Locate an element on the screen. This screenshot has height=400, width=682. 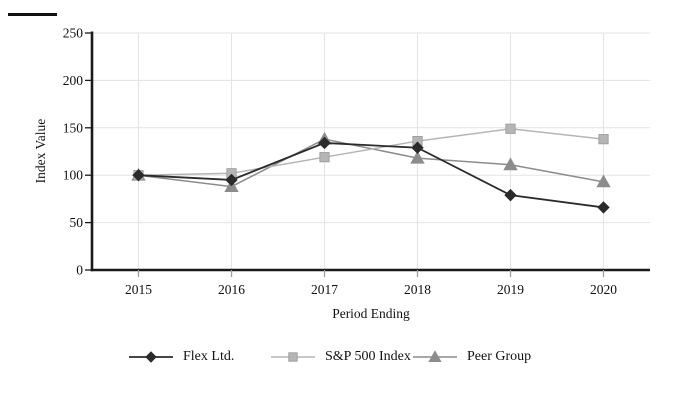
legend-triangle-marker-icon is located at coordinates (435, 356).